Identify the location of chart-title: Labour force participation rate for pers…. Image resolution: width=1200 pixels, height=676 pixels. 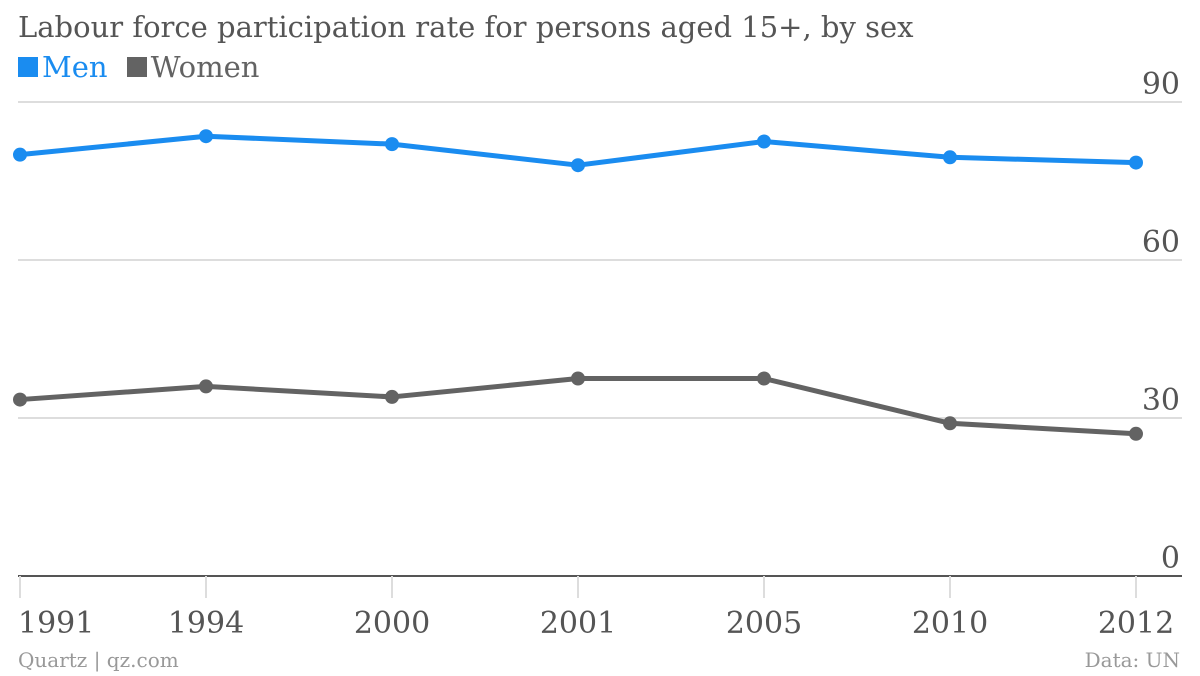
(466, 27).